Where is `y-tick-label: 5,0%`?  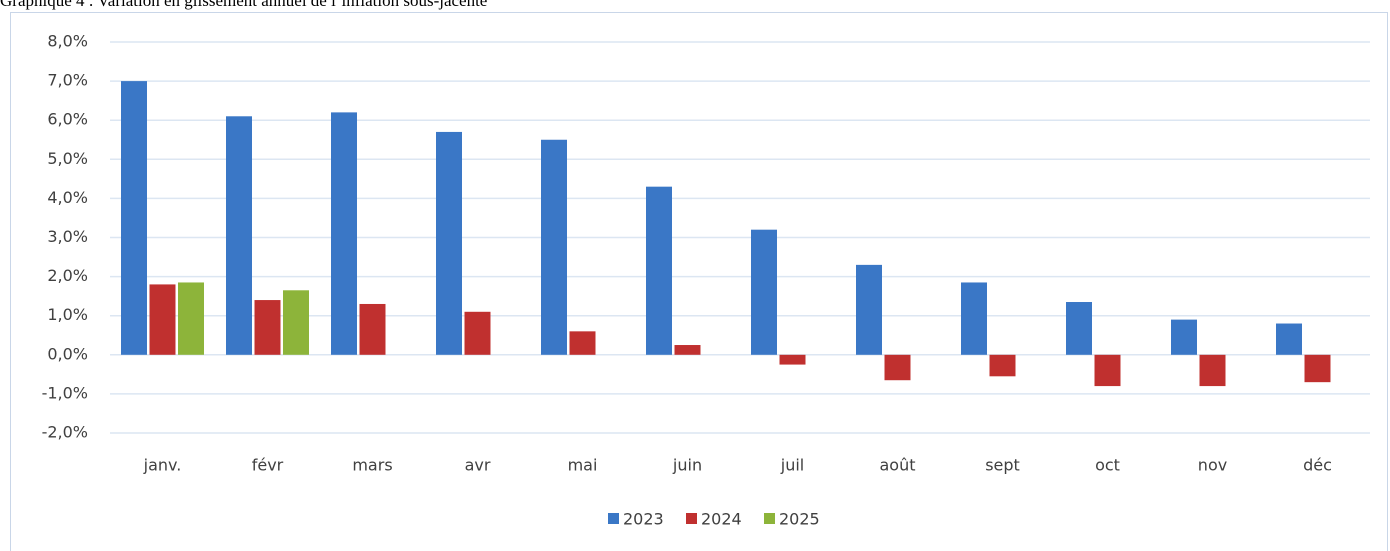
y-tick-label: 5,0% is located at coordinates (67, 158).